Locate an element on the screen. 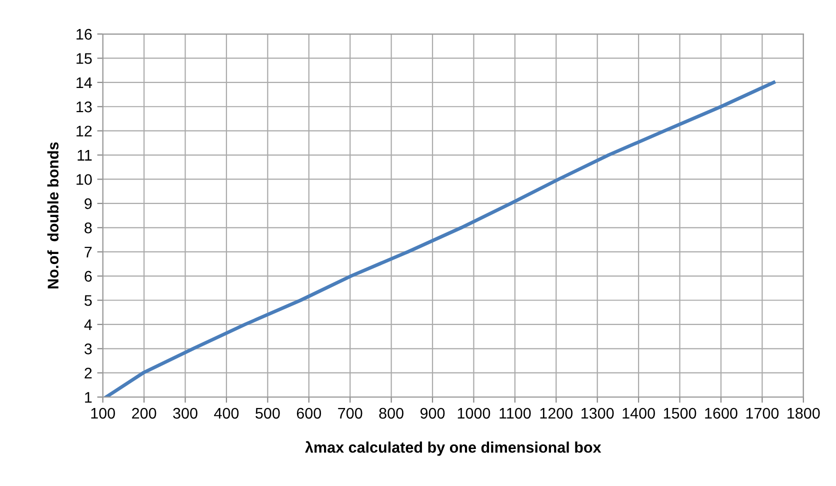  y-tick-label: 4 is located at coordinates (88, 324).